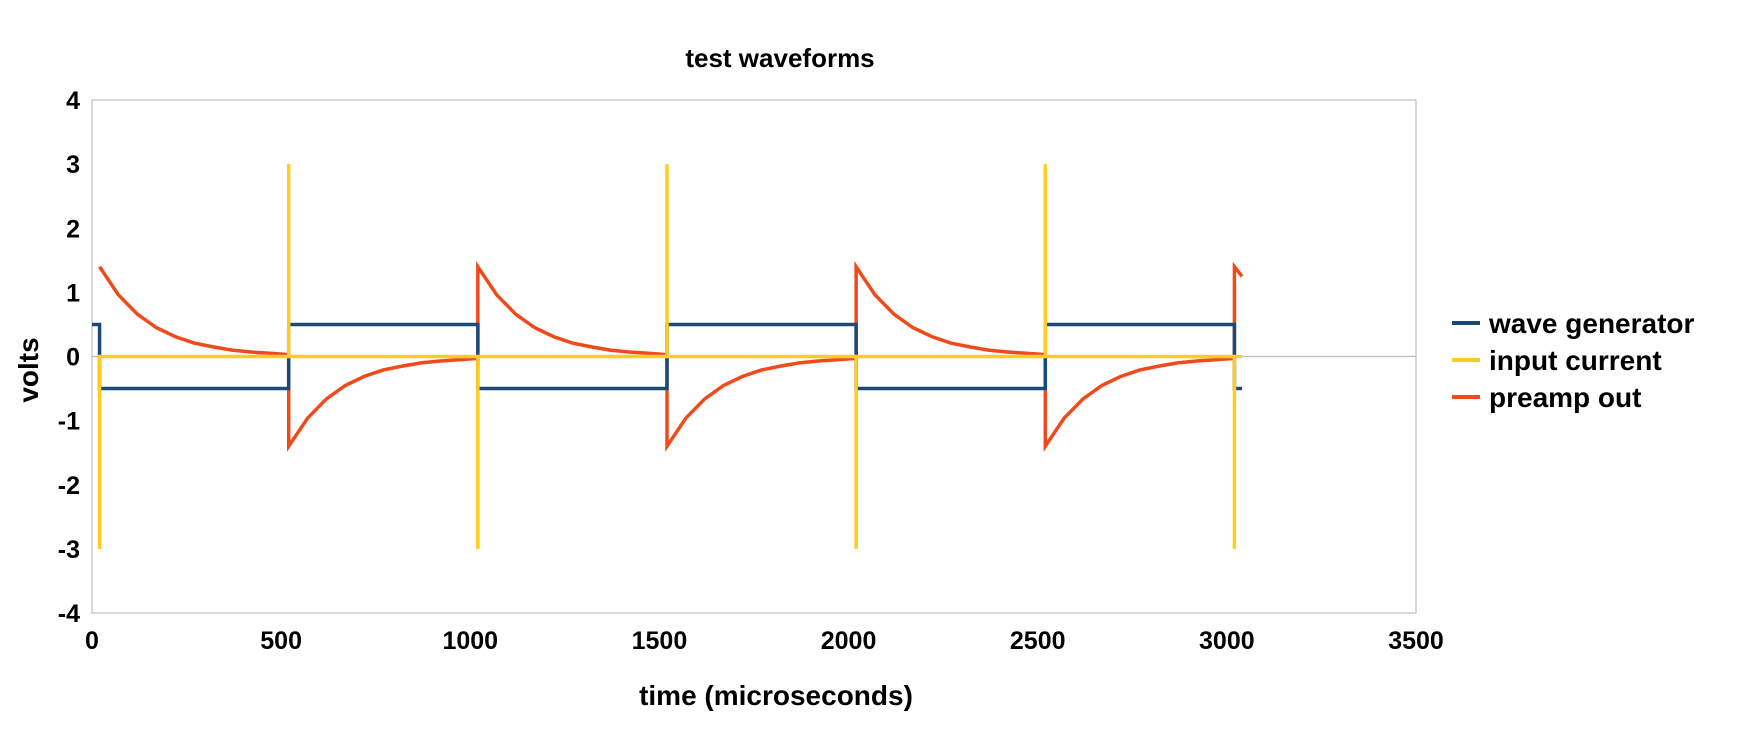 This screenshot has width=1740, height=734. Describe the element at coordinates (470, 641) in the screenshot. I see `x-tick-label: 1000` at that location.